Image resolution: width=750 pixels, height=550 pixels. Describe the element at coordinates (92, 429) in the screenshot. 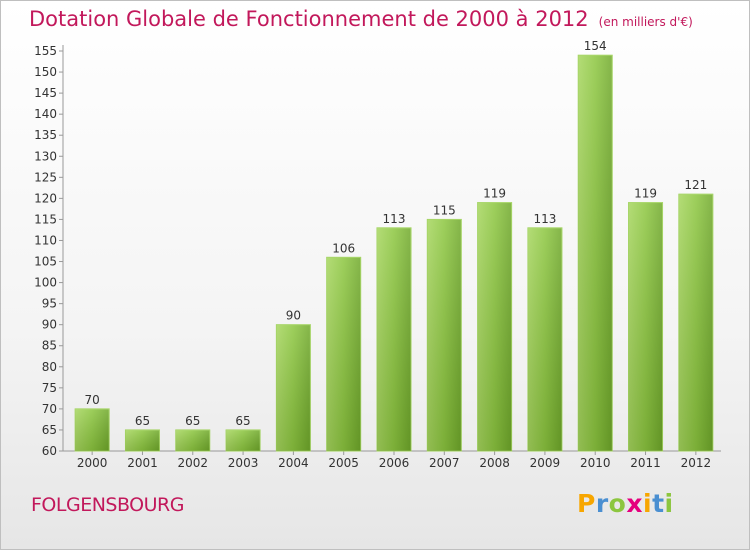

I see `bar-shade-2000` at that location.